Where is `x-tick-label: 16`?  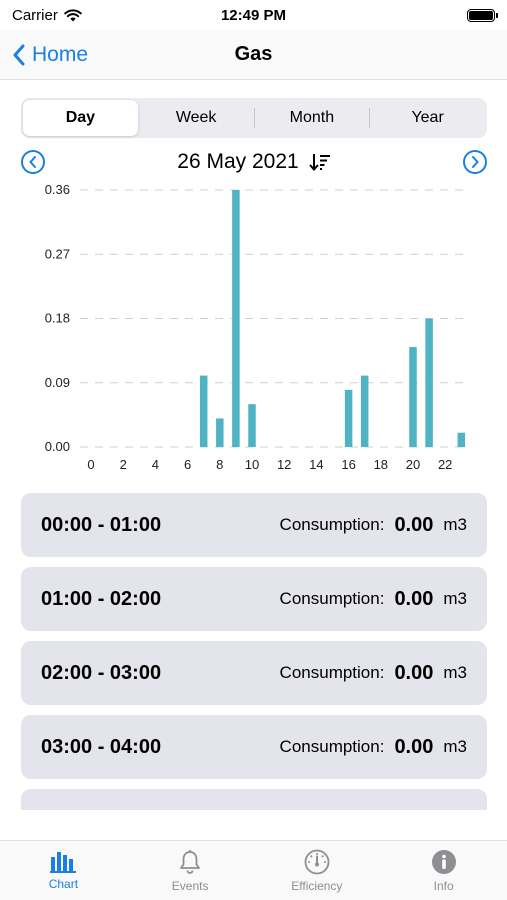 x-tick-label: 16 is located at coordinates (348, 464).